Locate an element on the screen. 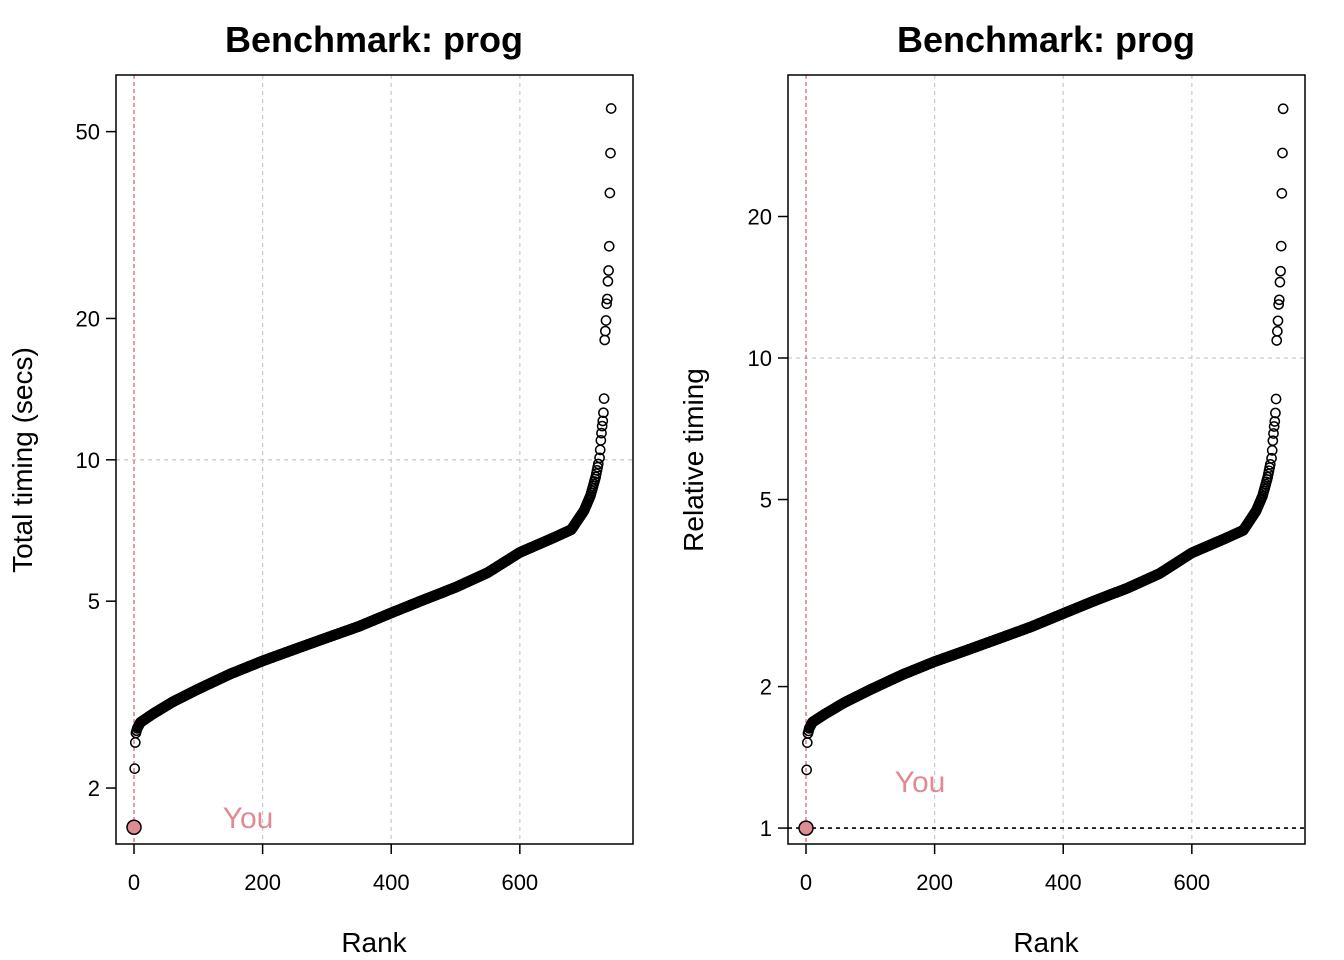 The image size is (1344, 960). y-axis-title: Total timing (secs) is located at coordinates (22, 460).